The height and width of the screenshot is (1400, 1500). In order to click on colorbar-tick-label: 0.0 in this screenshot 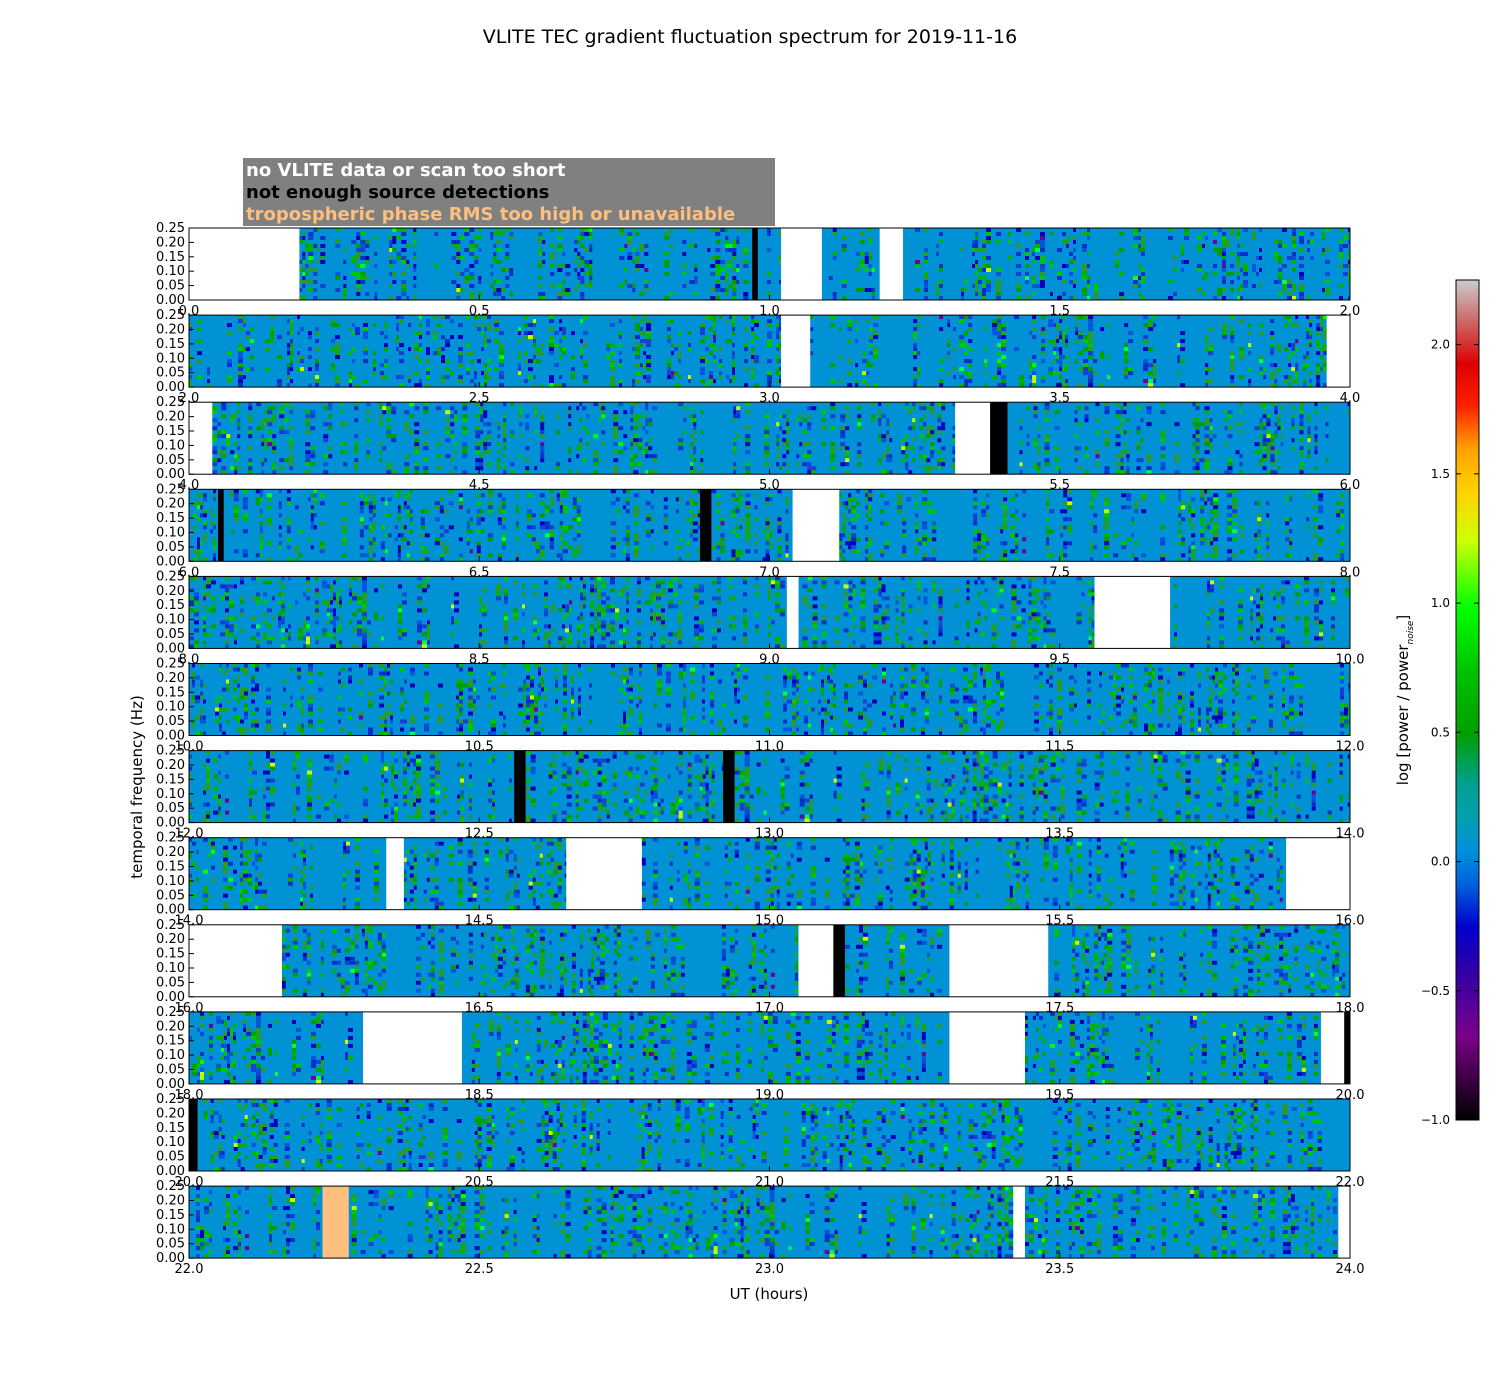, I will do `click(1440, 862)`.